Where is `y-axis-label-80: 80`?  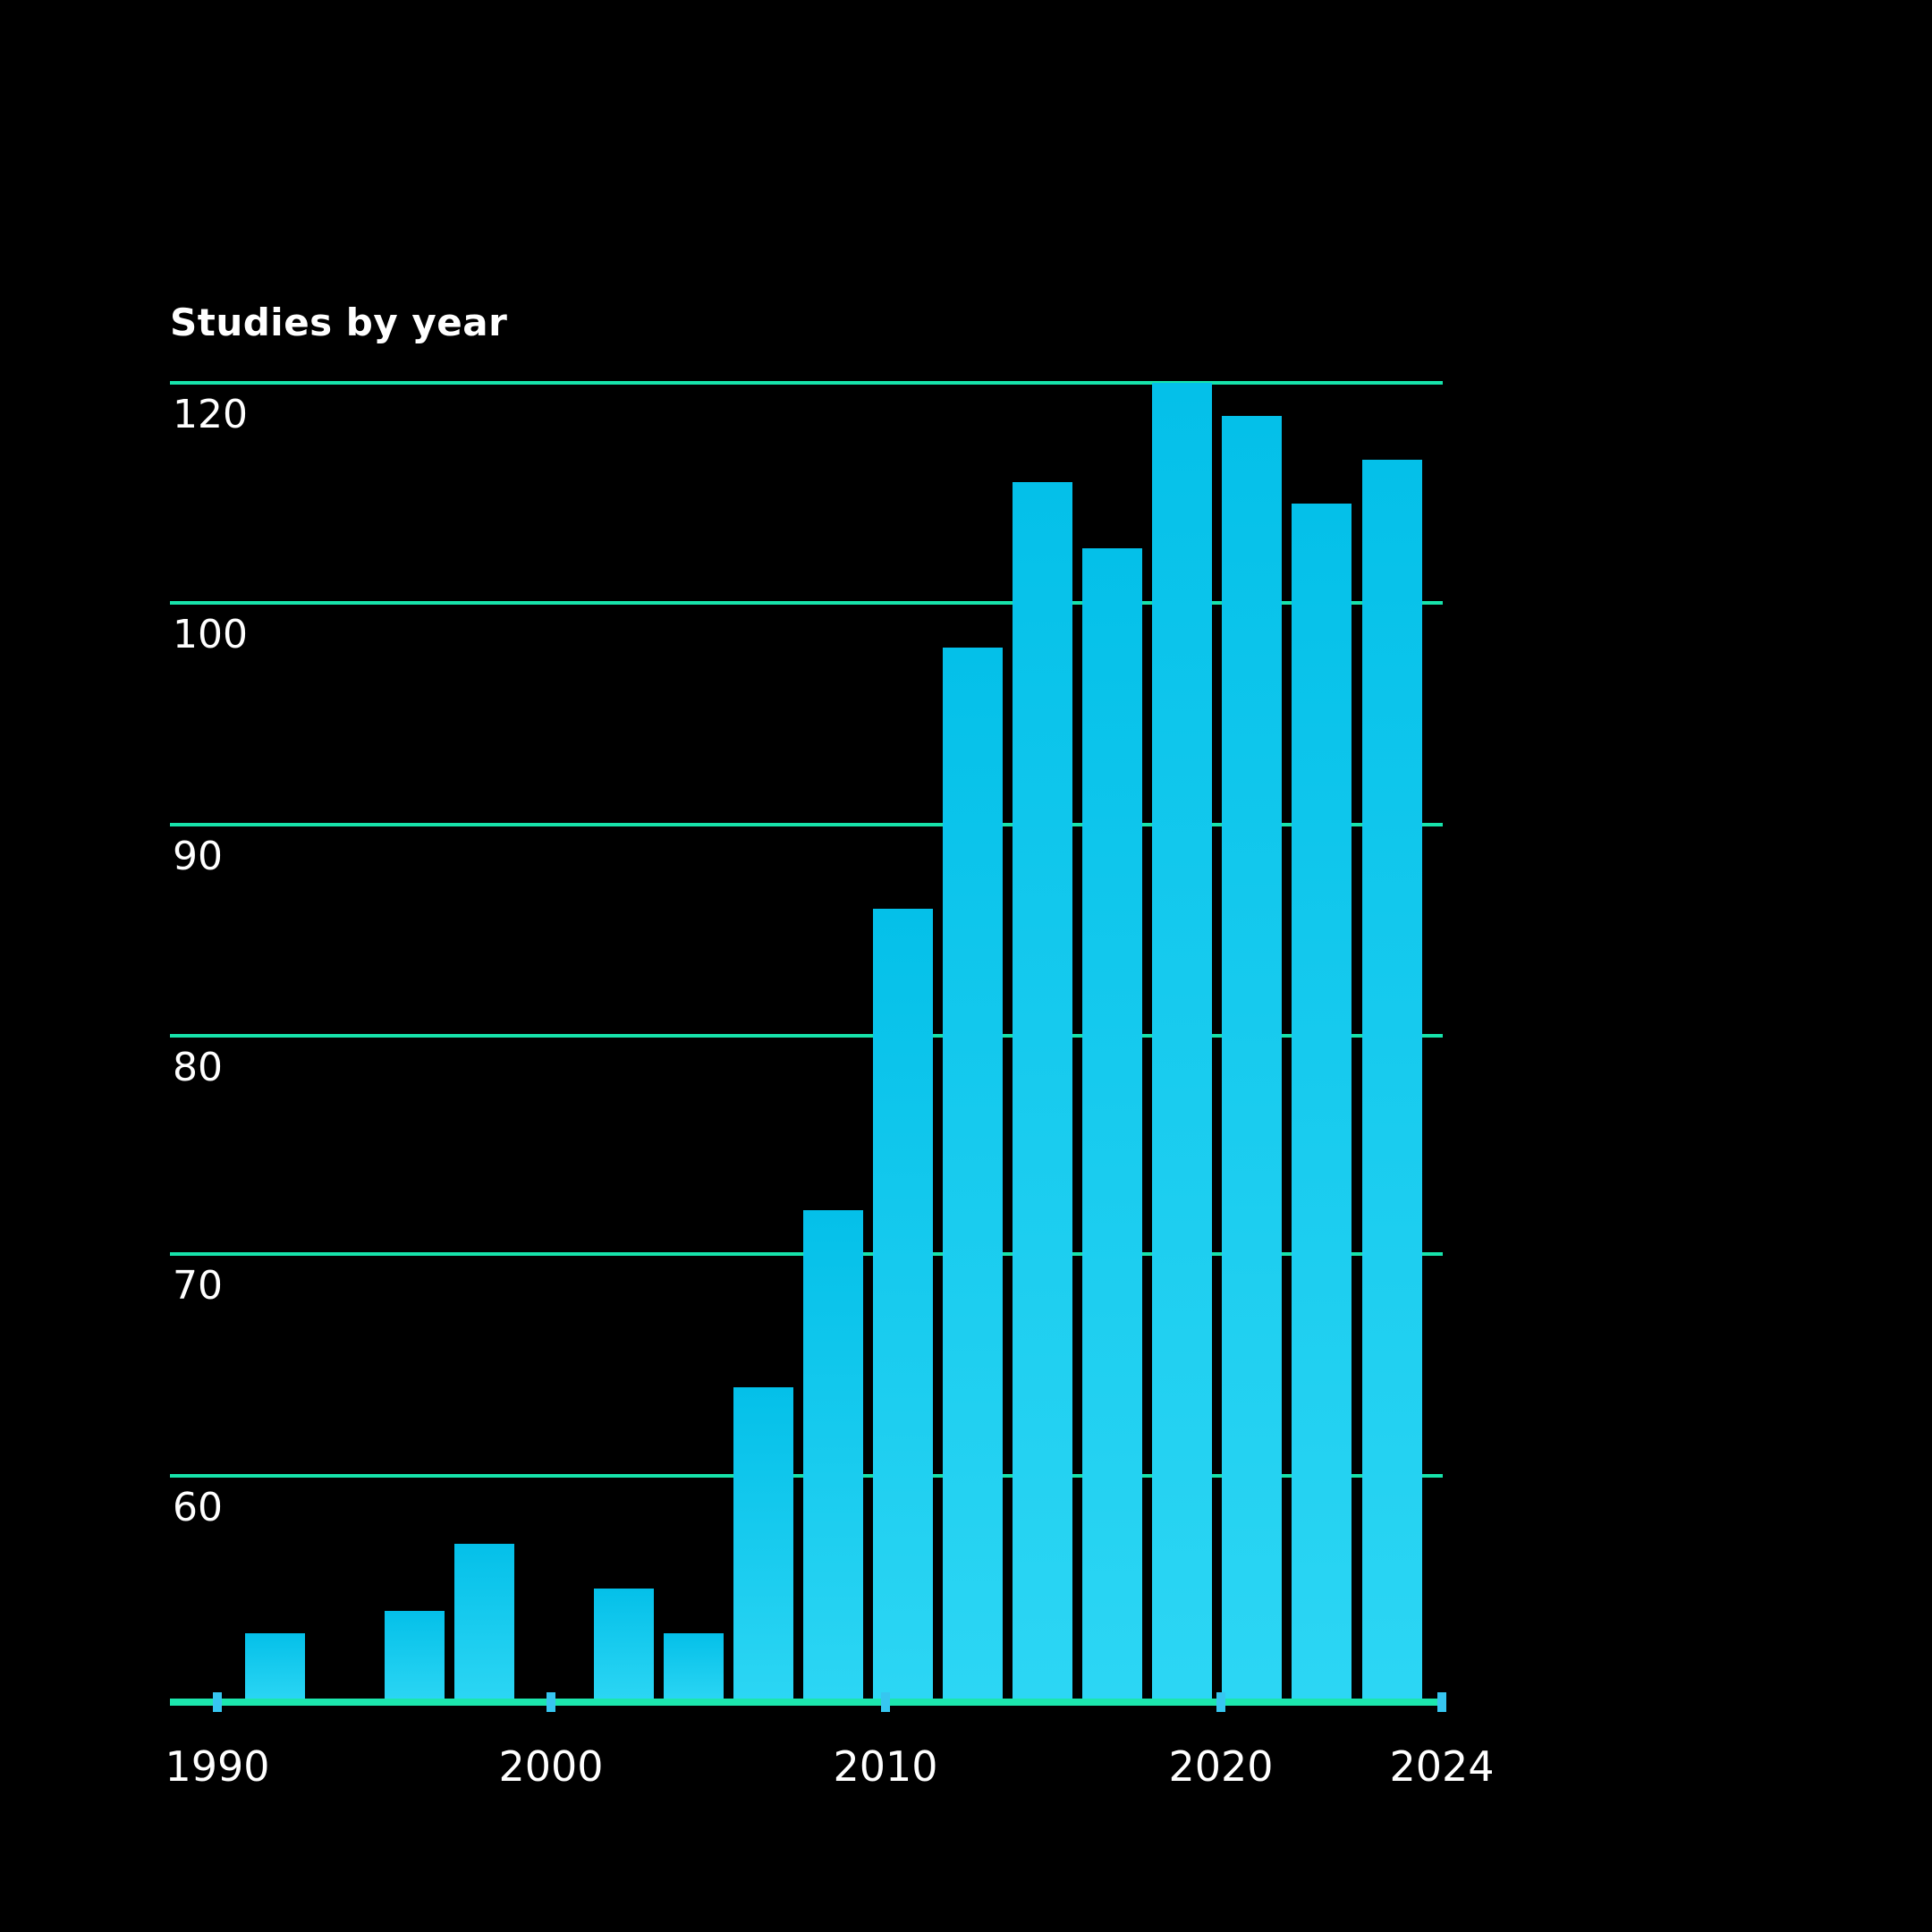
y-axis-label-80: 80 is located at coordinates (198, 1067).